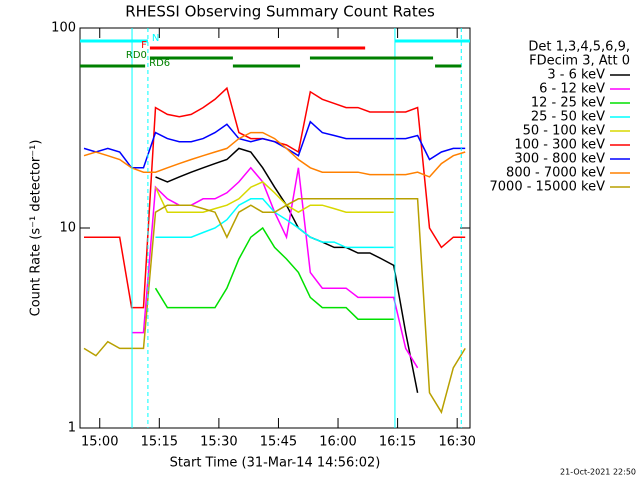 This screenshot has height=480, width=640. I want to click on y-tick-label: 1, so click(72, 428).